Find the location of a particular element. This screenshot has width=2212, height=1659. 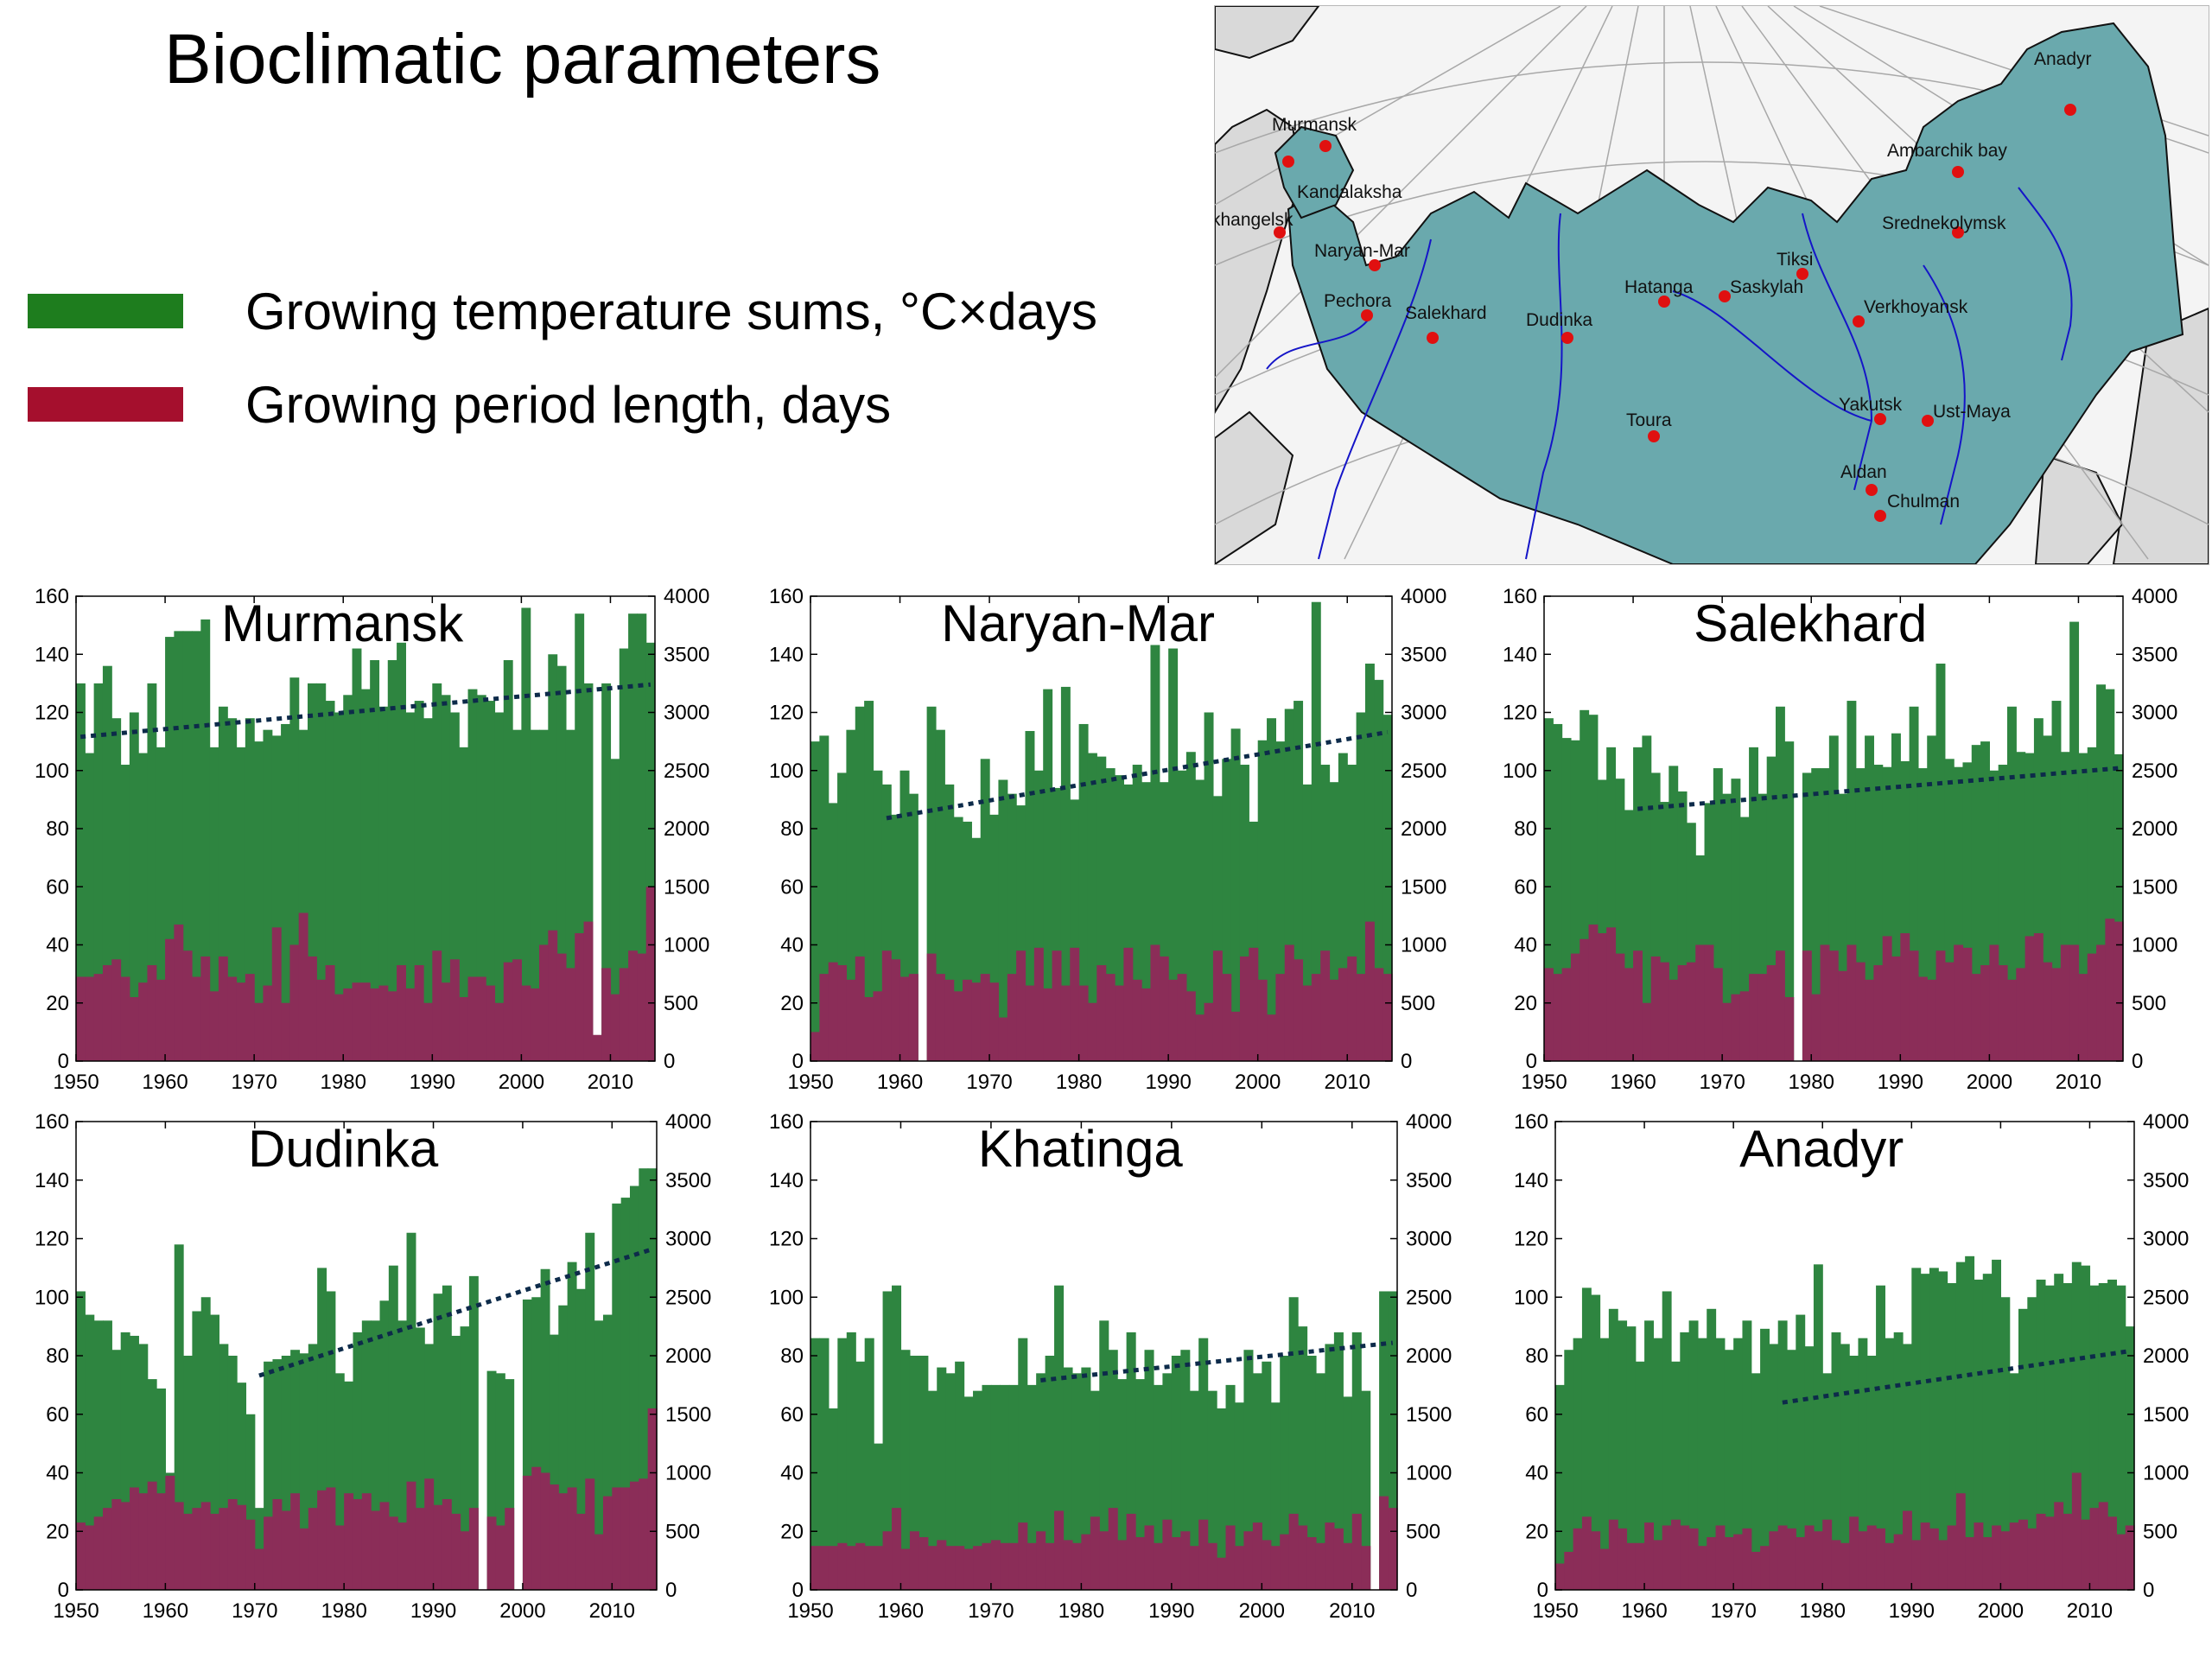

bar-temperature-1979 is located at coordinates (1075, 930).